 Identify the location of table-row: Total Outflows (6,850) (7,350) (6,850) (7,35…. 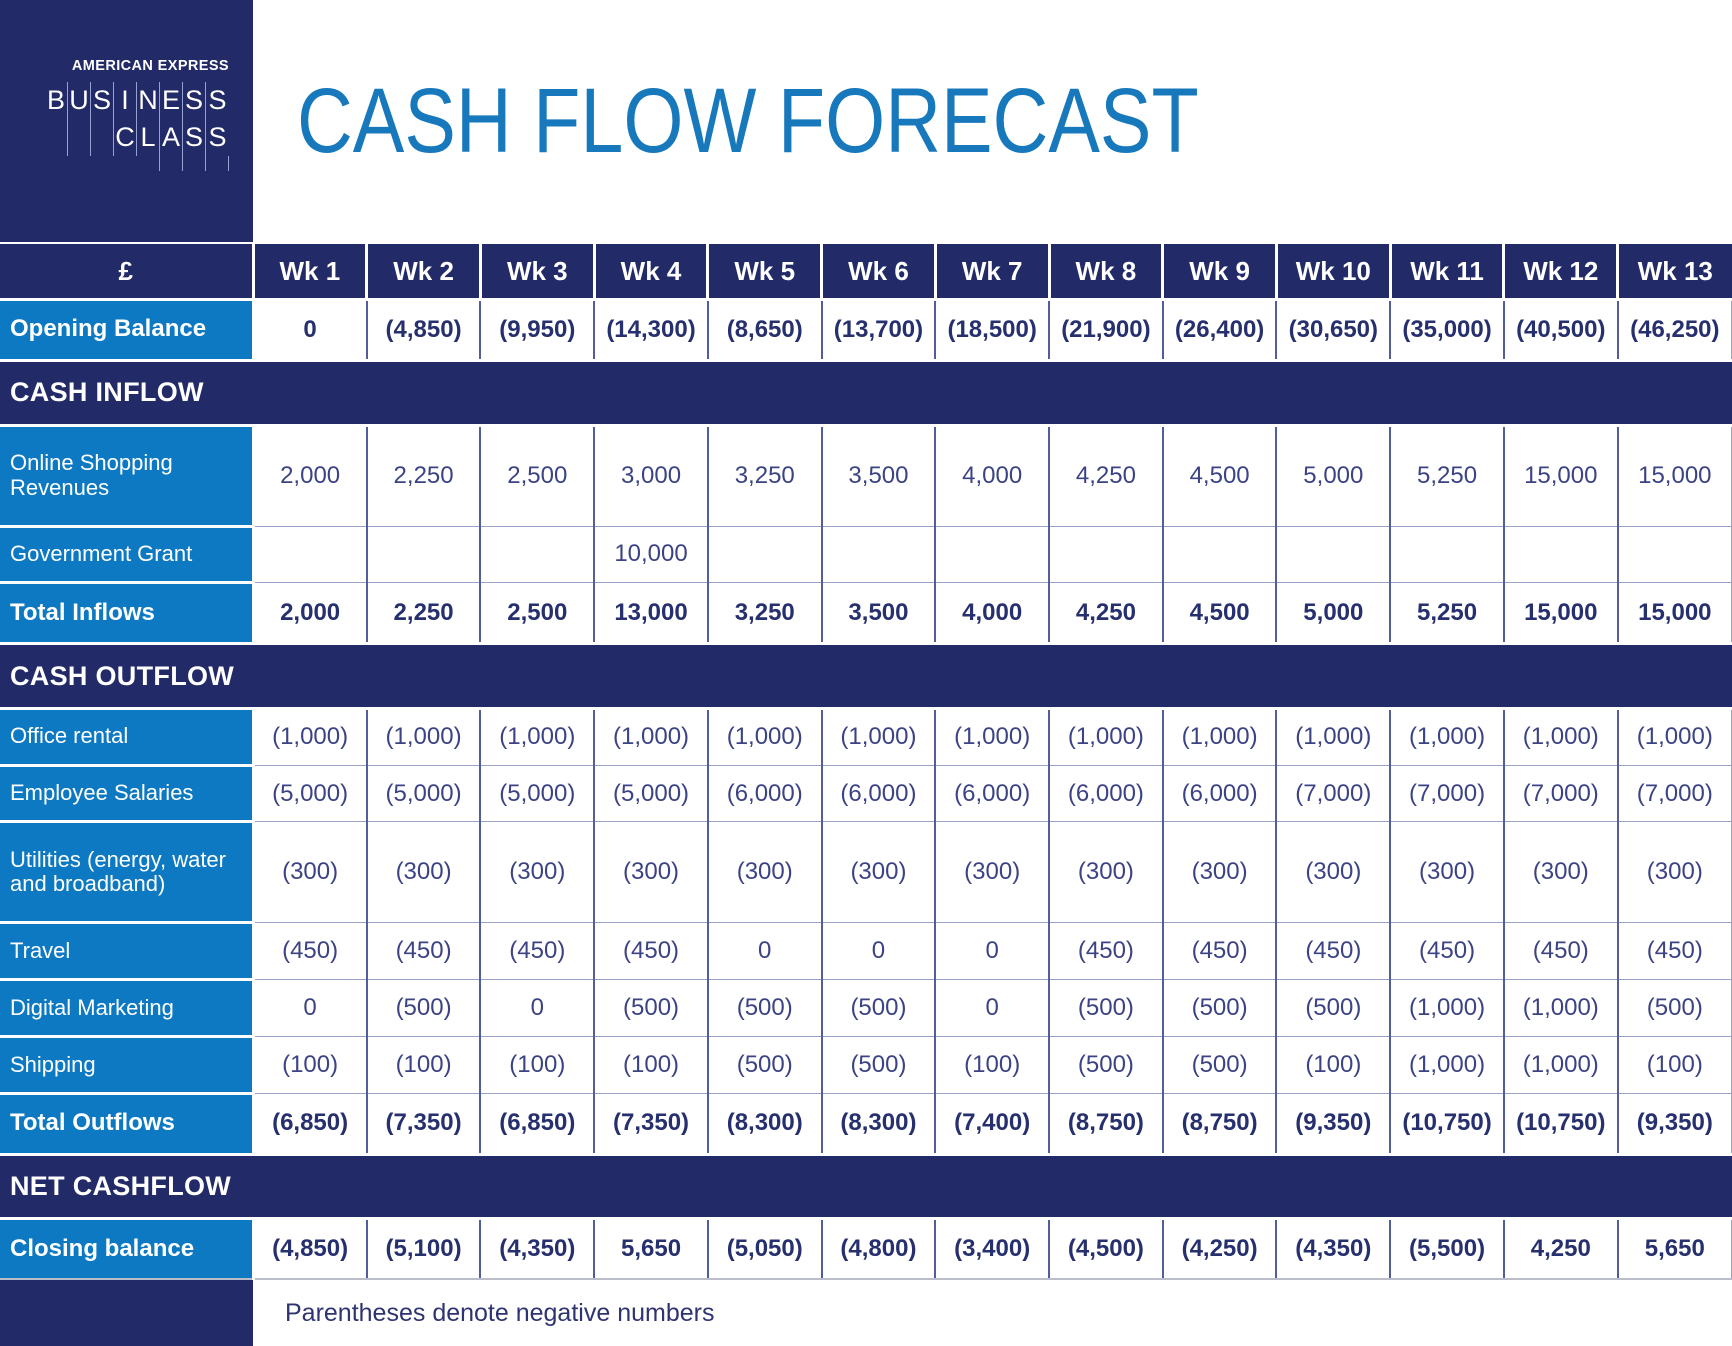
(866, 1124).